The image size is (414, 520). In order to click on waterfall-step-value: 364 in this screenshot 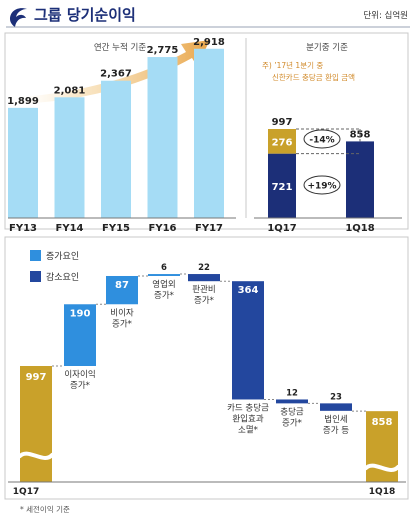, I will do `click(248, 290)`.